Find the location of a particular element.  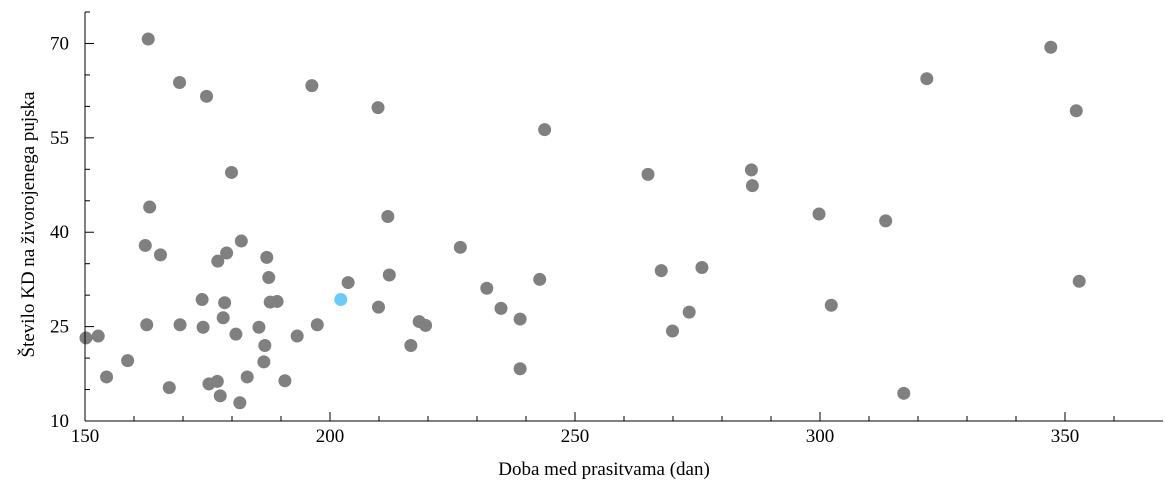

y-tick-label: 55 is located at coordinates (59, 138).